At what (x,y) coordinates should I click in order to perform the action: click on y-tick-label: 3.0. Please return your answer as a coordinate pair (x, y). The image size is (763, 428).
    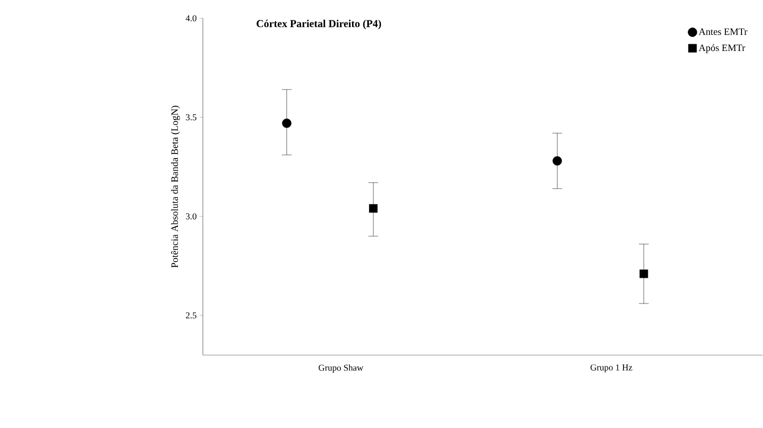
    Looking at the image, I should click on (191, 216).